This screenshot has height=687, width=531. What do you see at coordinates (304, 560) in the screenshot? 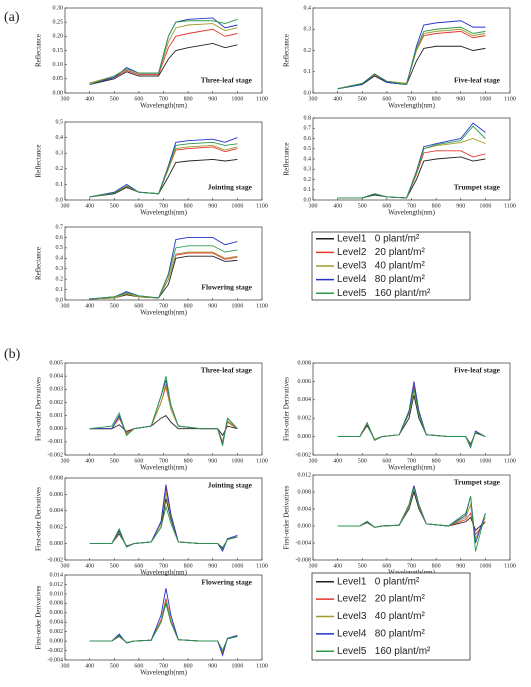
I see `y-tick-label: -0.008` at bounding box center [304, 560].